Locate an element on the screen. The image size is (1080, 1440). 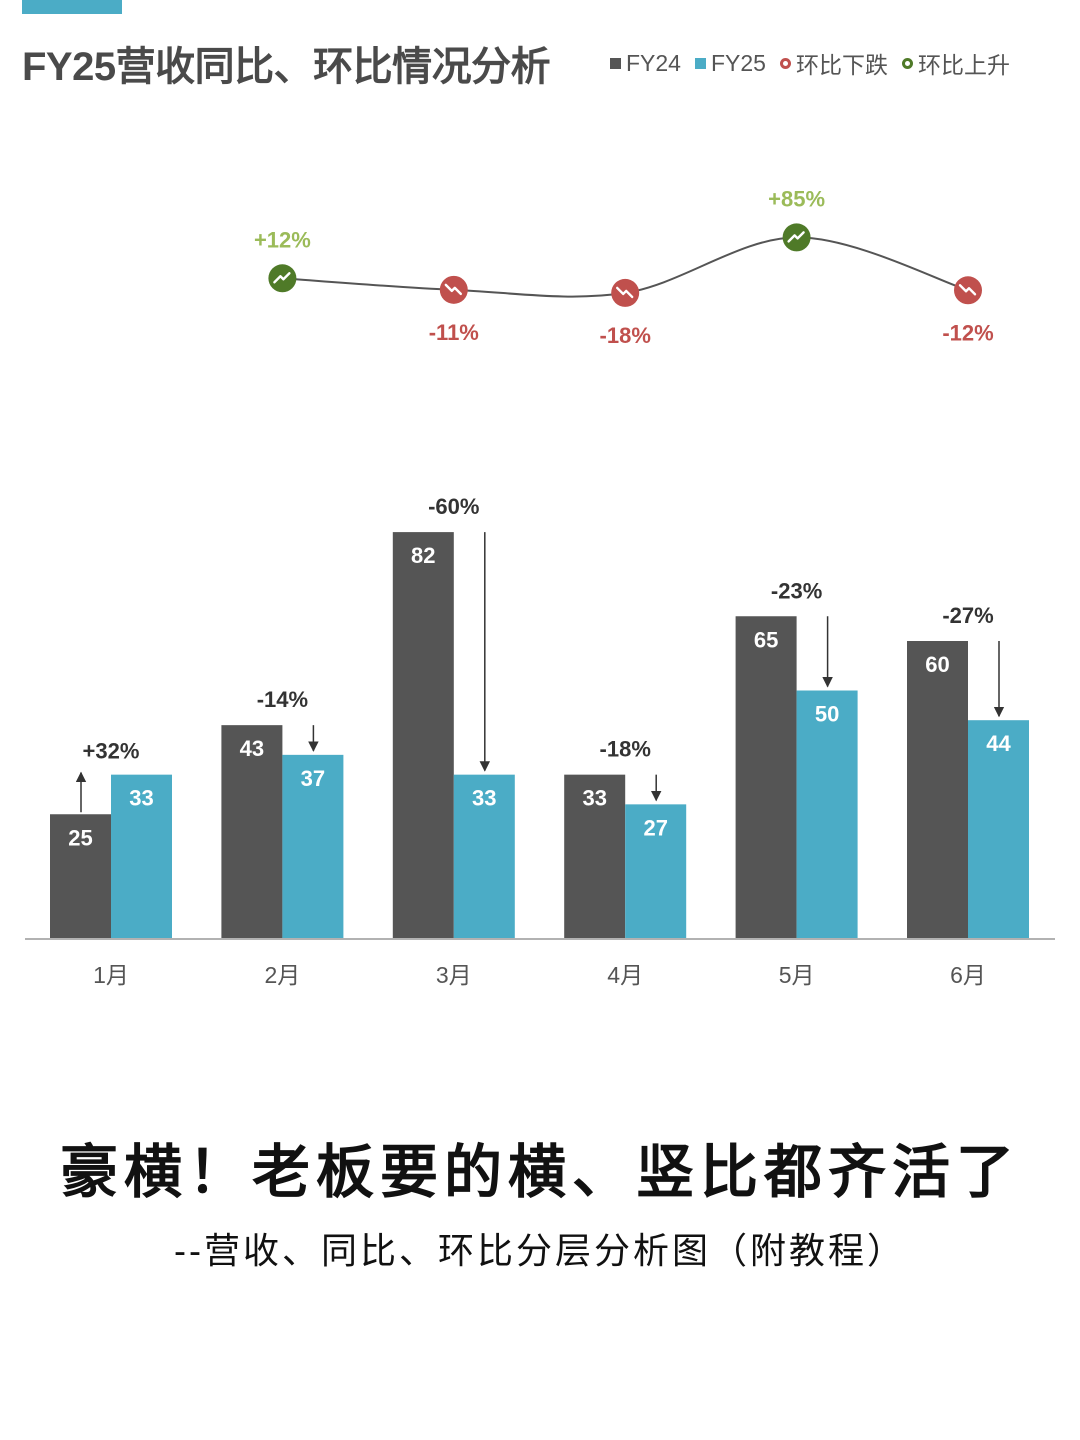
yoy-label-2: -14% is located at coordinates (282, 699).